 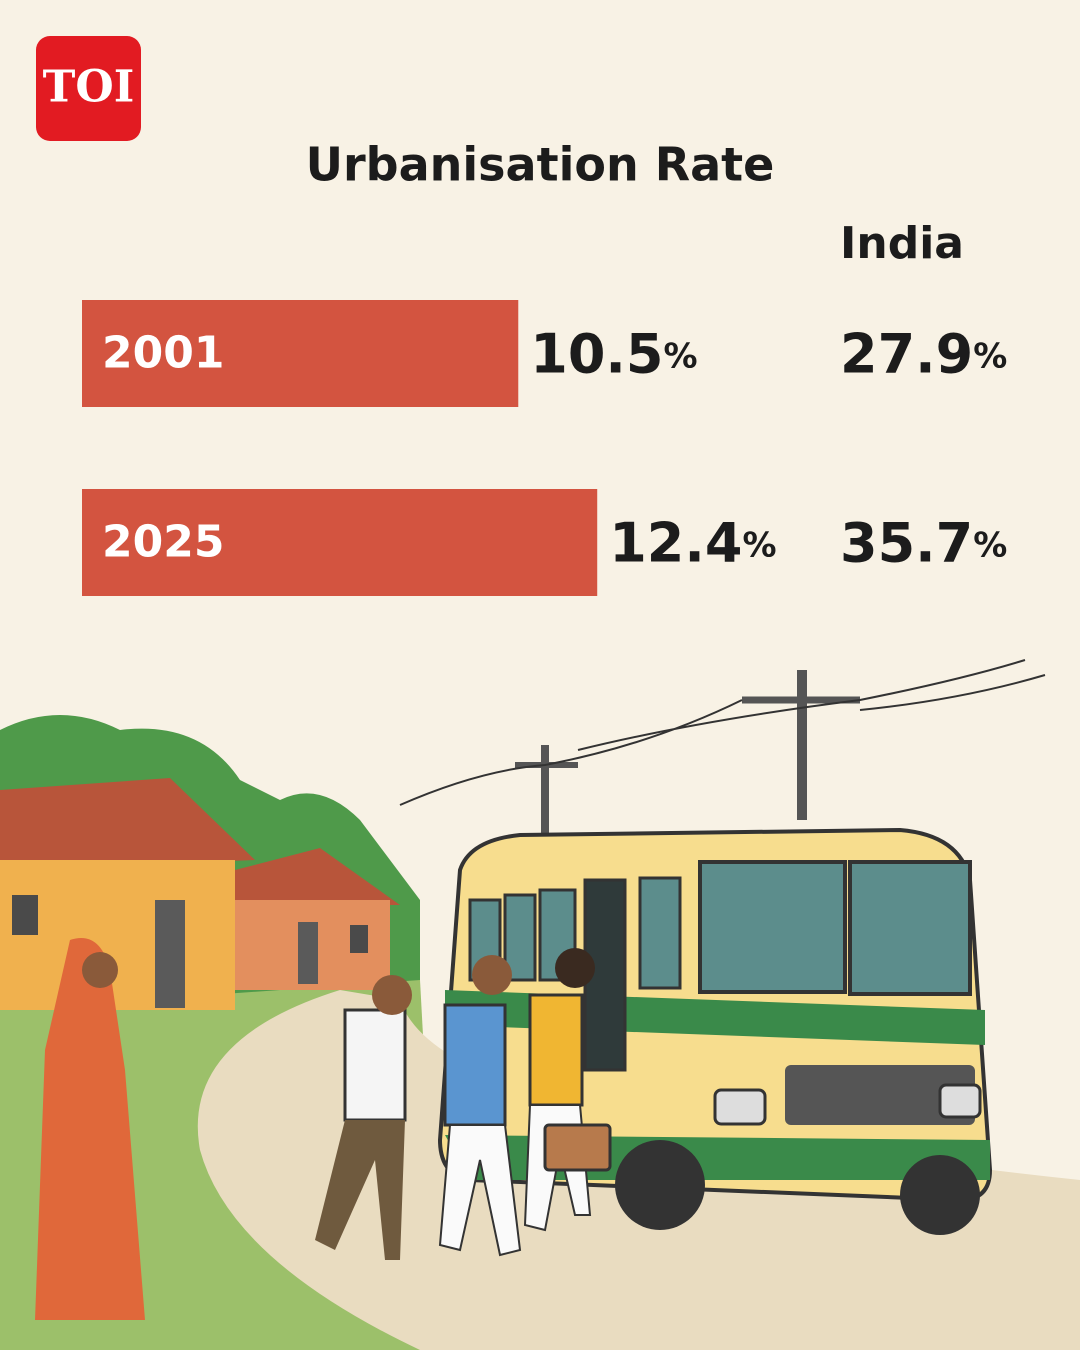 What do you see at coordinates (540, 165) in the screenshot?
I see `chart-title: Urbanisation Rate` at bounding box center [540, 165].